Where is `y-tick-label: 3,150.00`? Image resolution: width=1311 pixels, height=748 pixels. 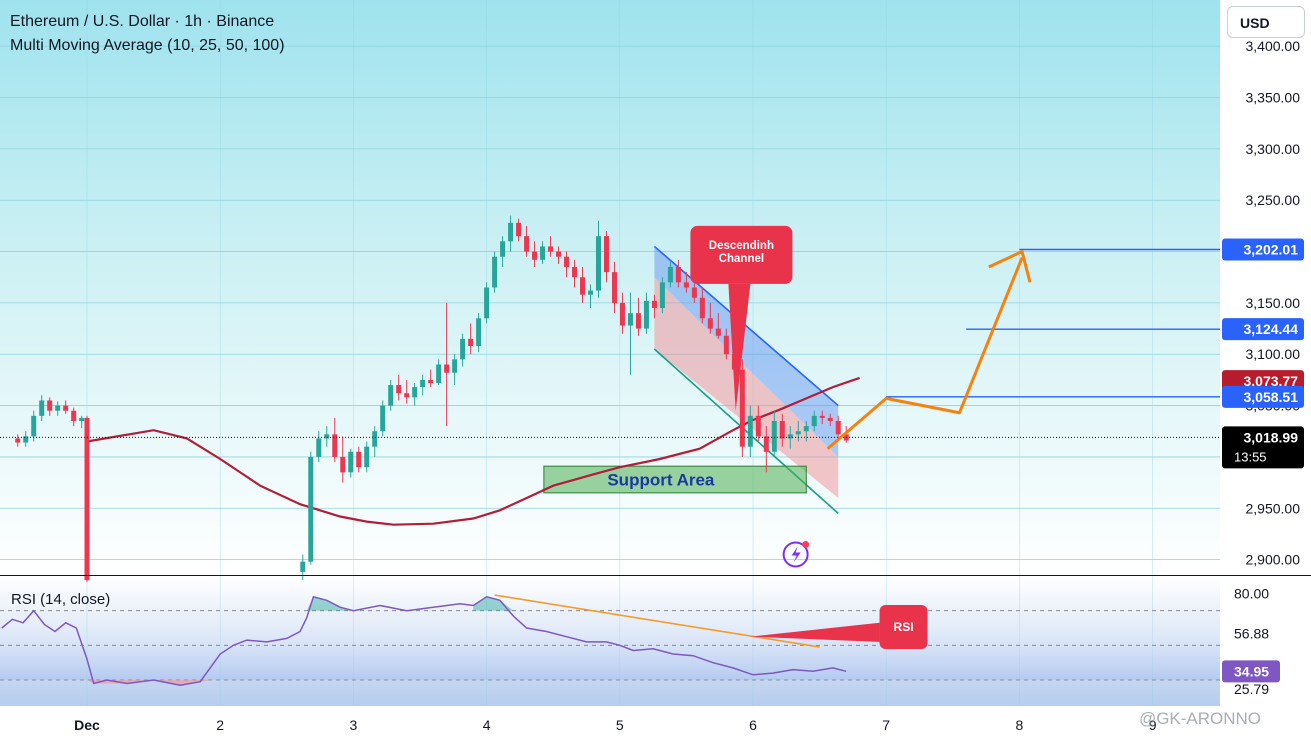 y-tick-label: 3,150.00 is located at coordinates (1273, 303).